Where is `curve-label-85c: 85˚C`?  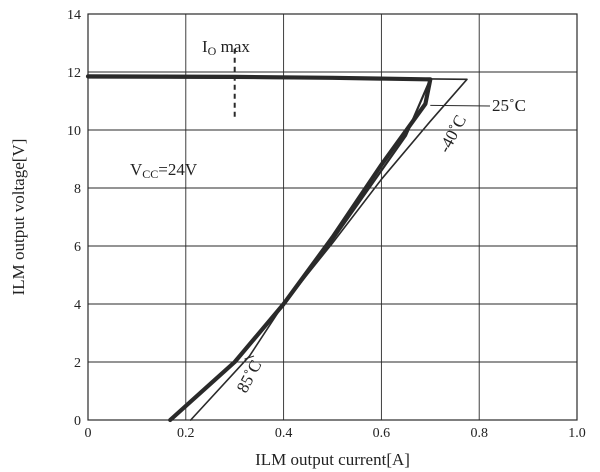 curve-label-85c: 85˚C is located at coordinates (249, 376).